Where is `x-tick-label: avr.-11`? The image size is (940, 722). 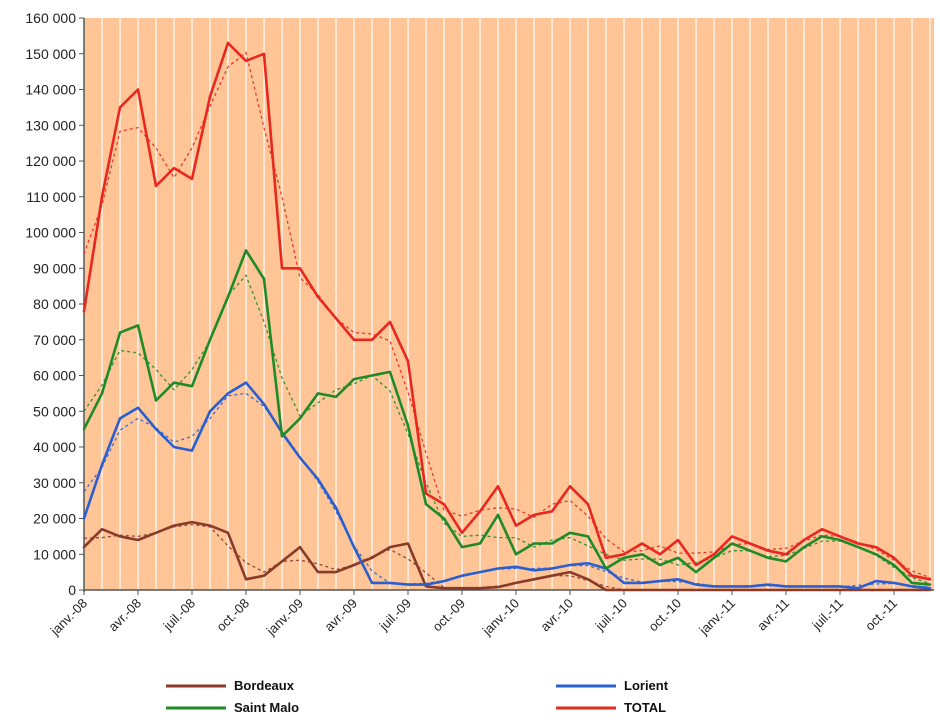 x-tick-label: avr.-11 is located at coordinates (773, 615).